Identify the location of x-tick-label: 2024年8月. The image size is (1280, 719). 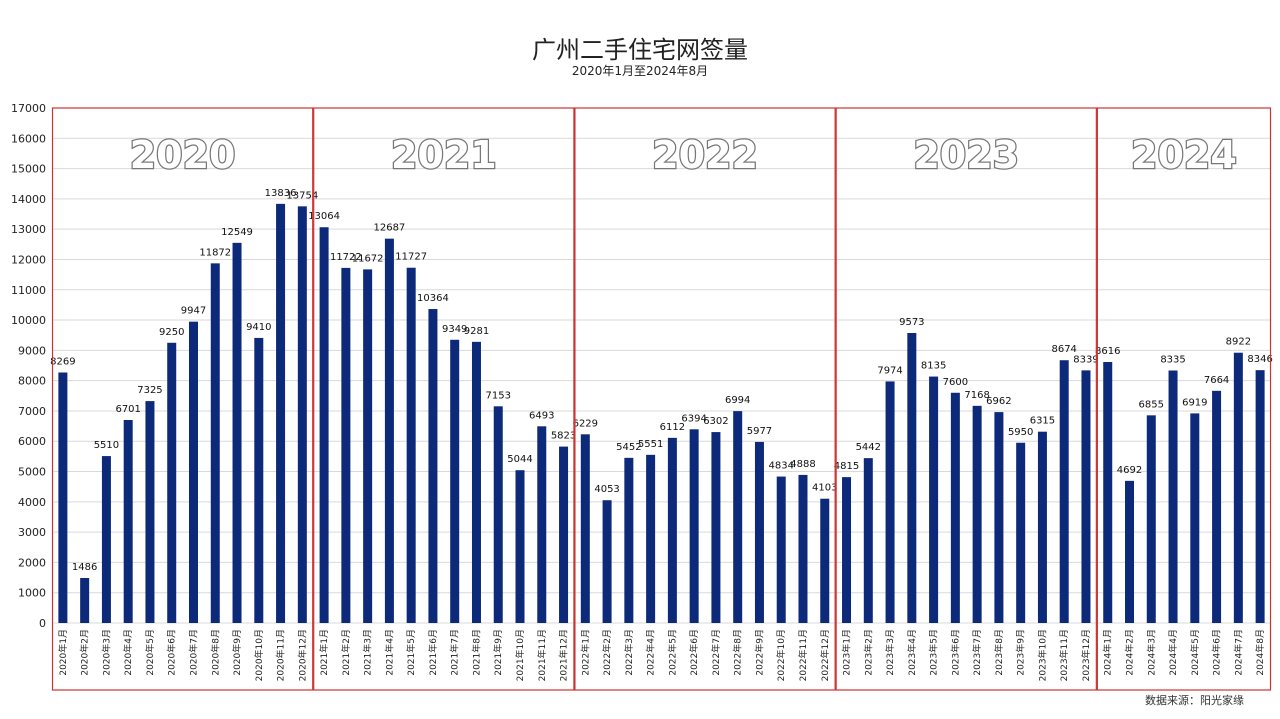
(1260, 652).